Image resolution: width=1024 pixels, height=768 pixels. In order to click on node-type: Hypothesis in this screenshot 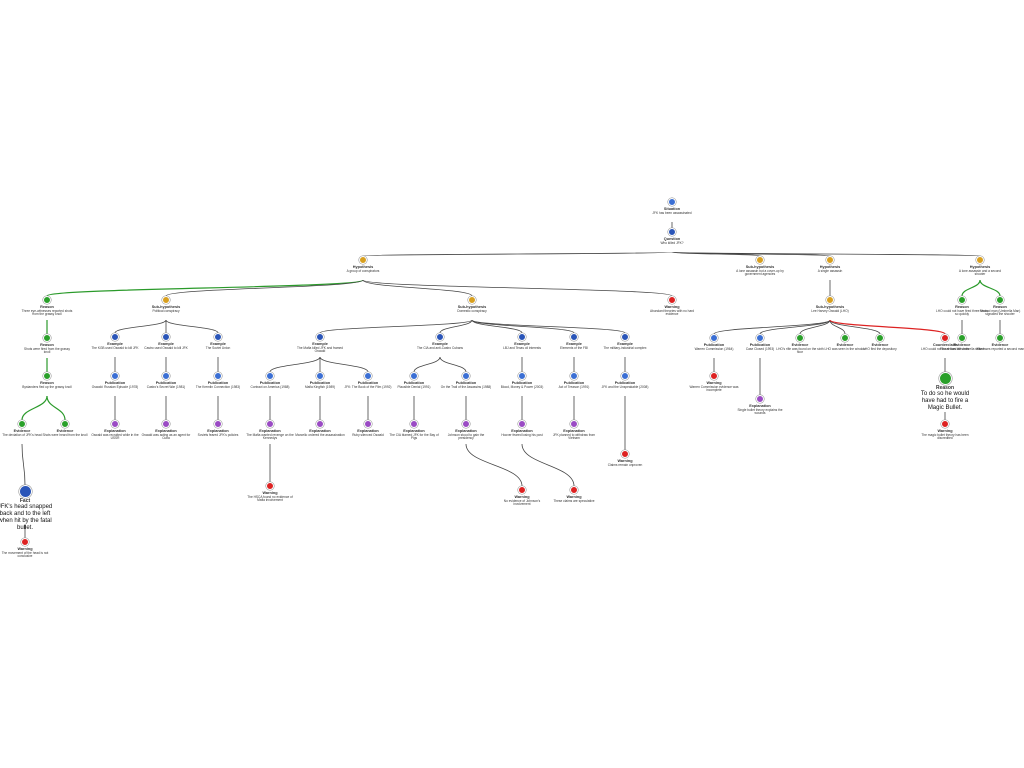, I will do `click(980, 267)`.